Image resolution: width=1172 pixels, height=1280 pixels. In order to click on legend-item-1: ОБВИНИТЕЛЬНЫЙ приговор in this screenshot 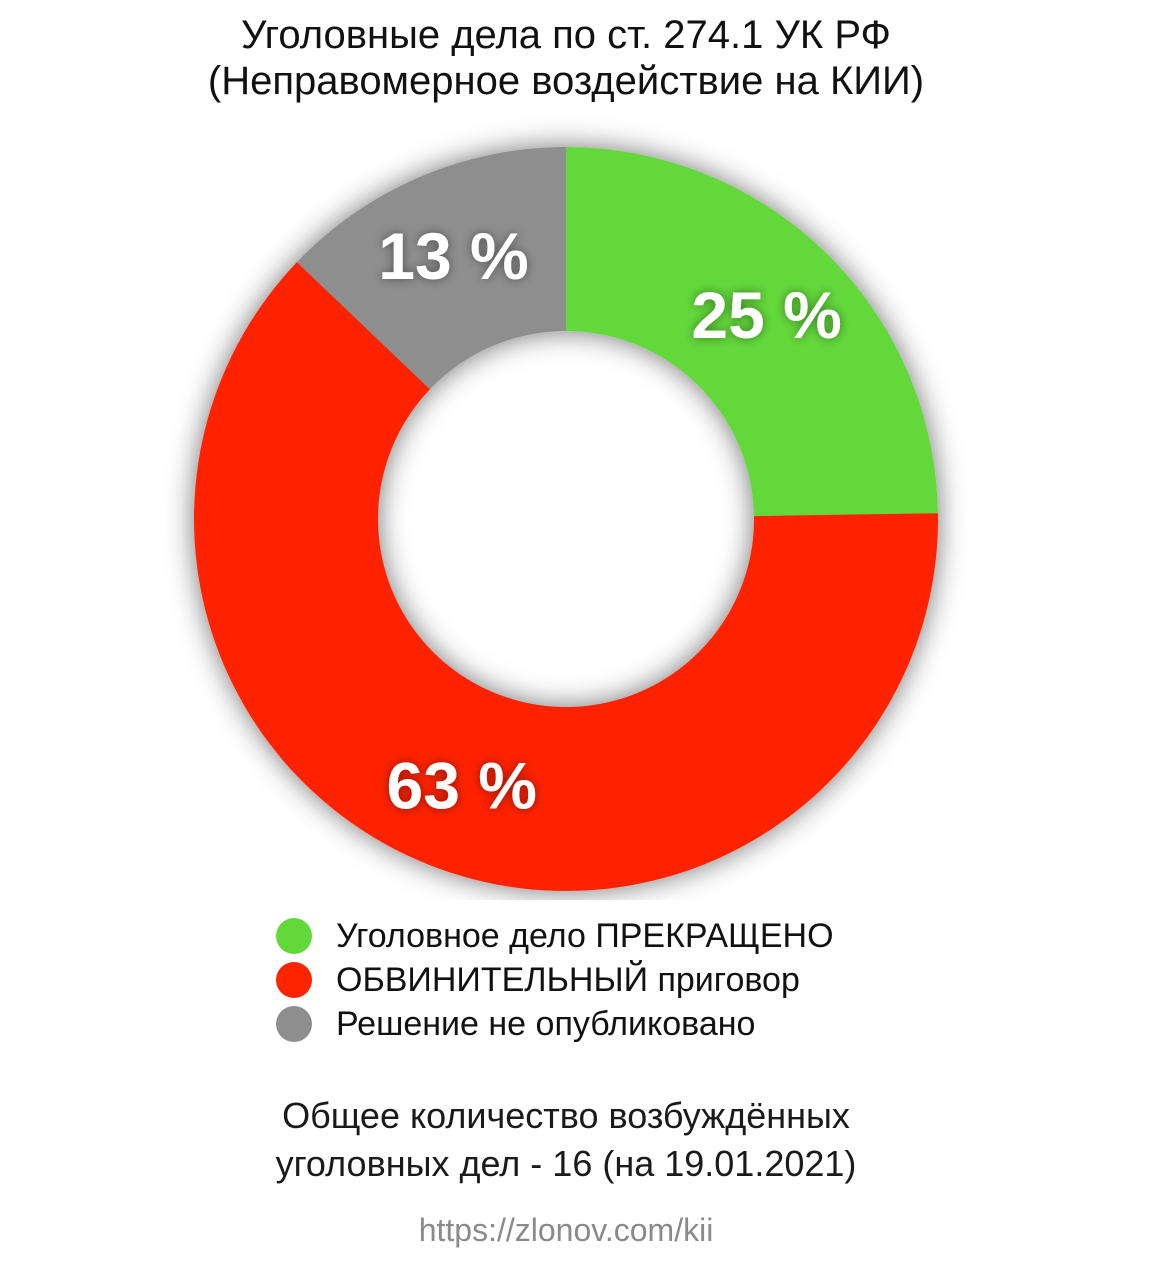, I will do `click(626, 980)`.